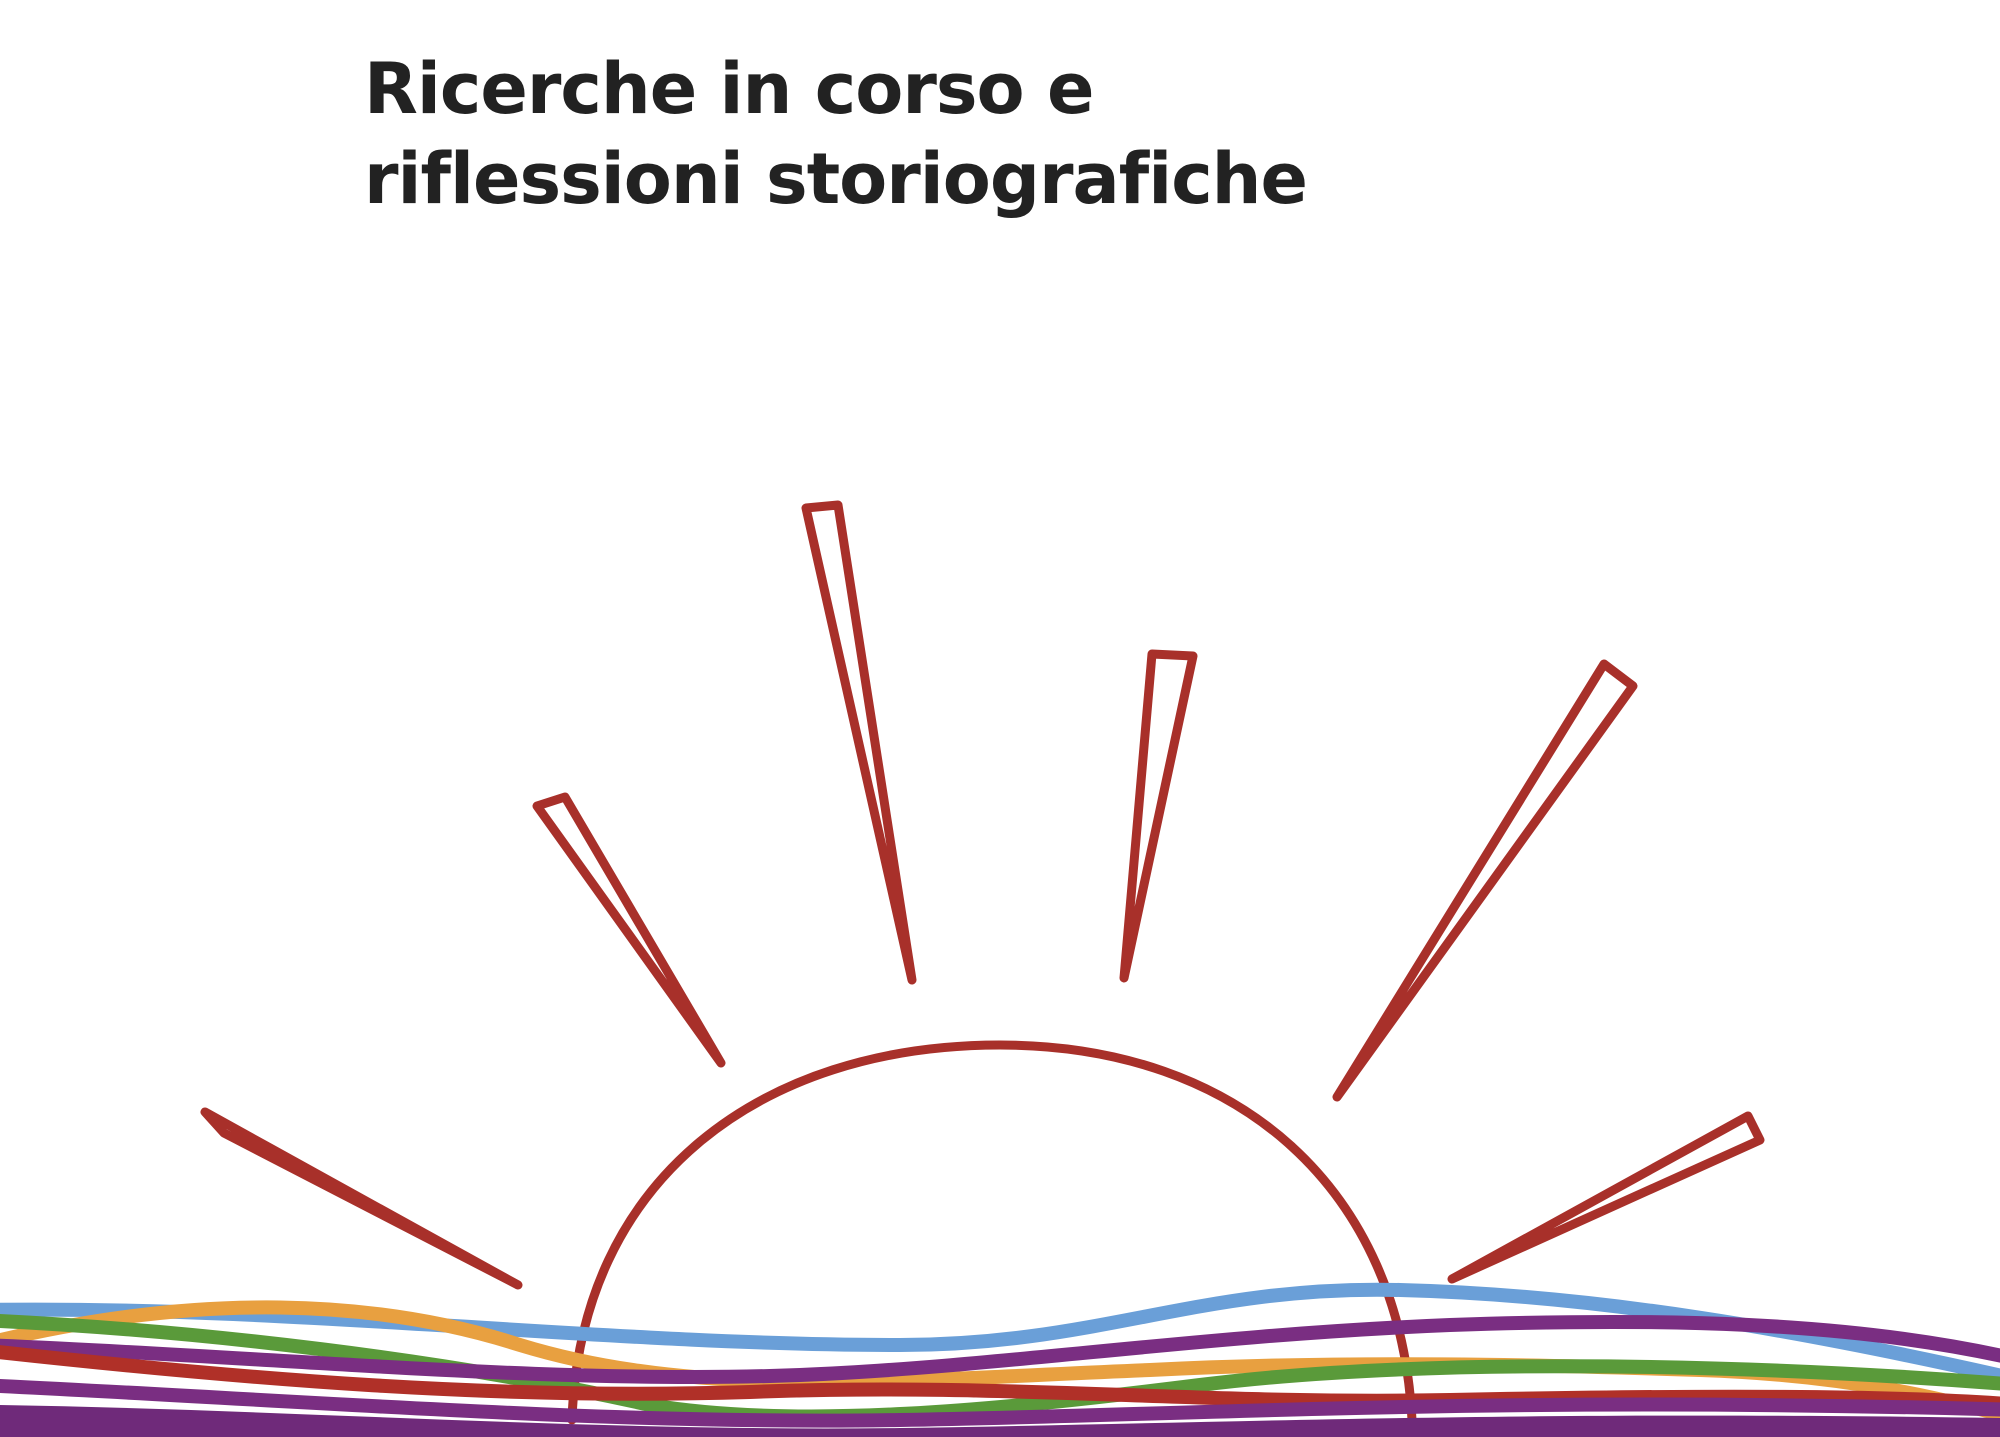 This screenshot has height=1437, width=2000. I want to click on waves, so click(1000, 1355).